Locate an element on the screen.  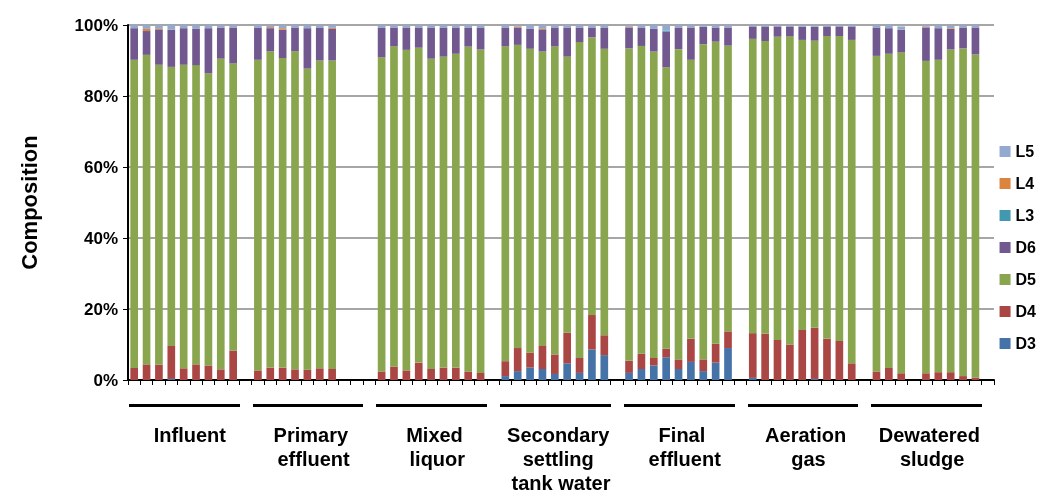
legend-label: D4 is located at coordinates (1026, 311).